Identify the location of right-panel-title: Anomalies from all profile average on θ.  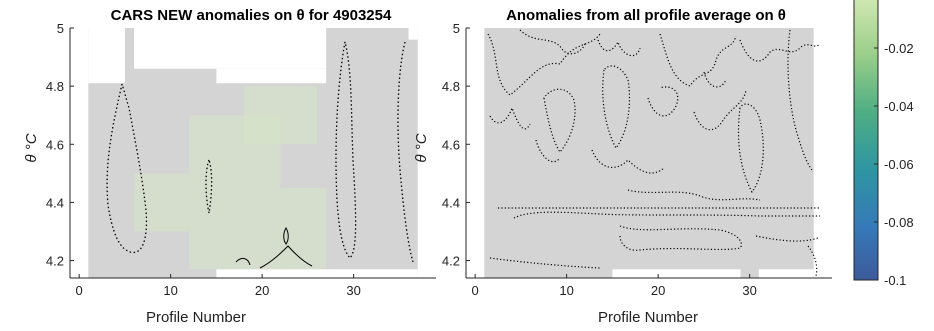
(646, 15).